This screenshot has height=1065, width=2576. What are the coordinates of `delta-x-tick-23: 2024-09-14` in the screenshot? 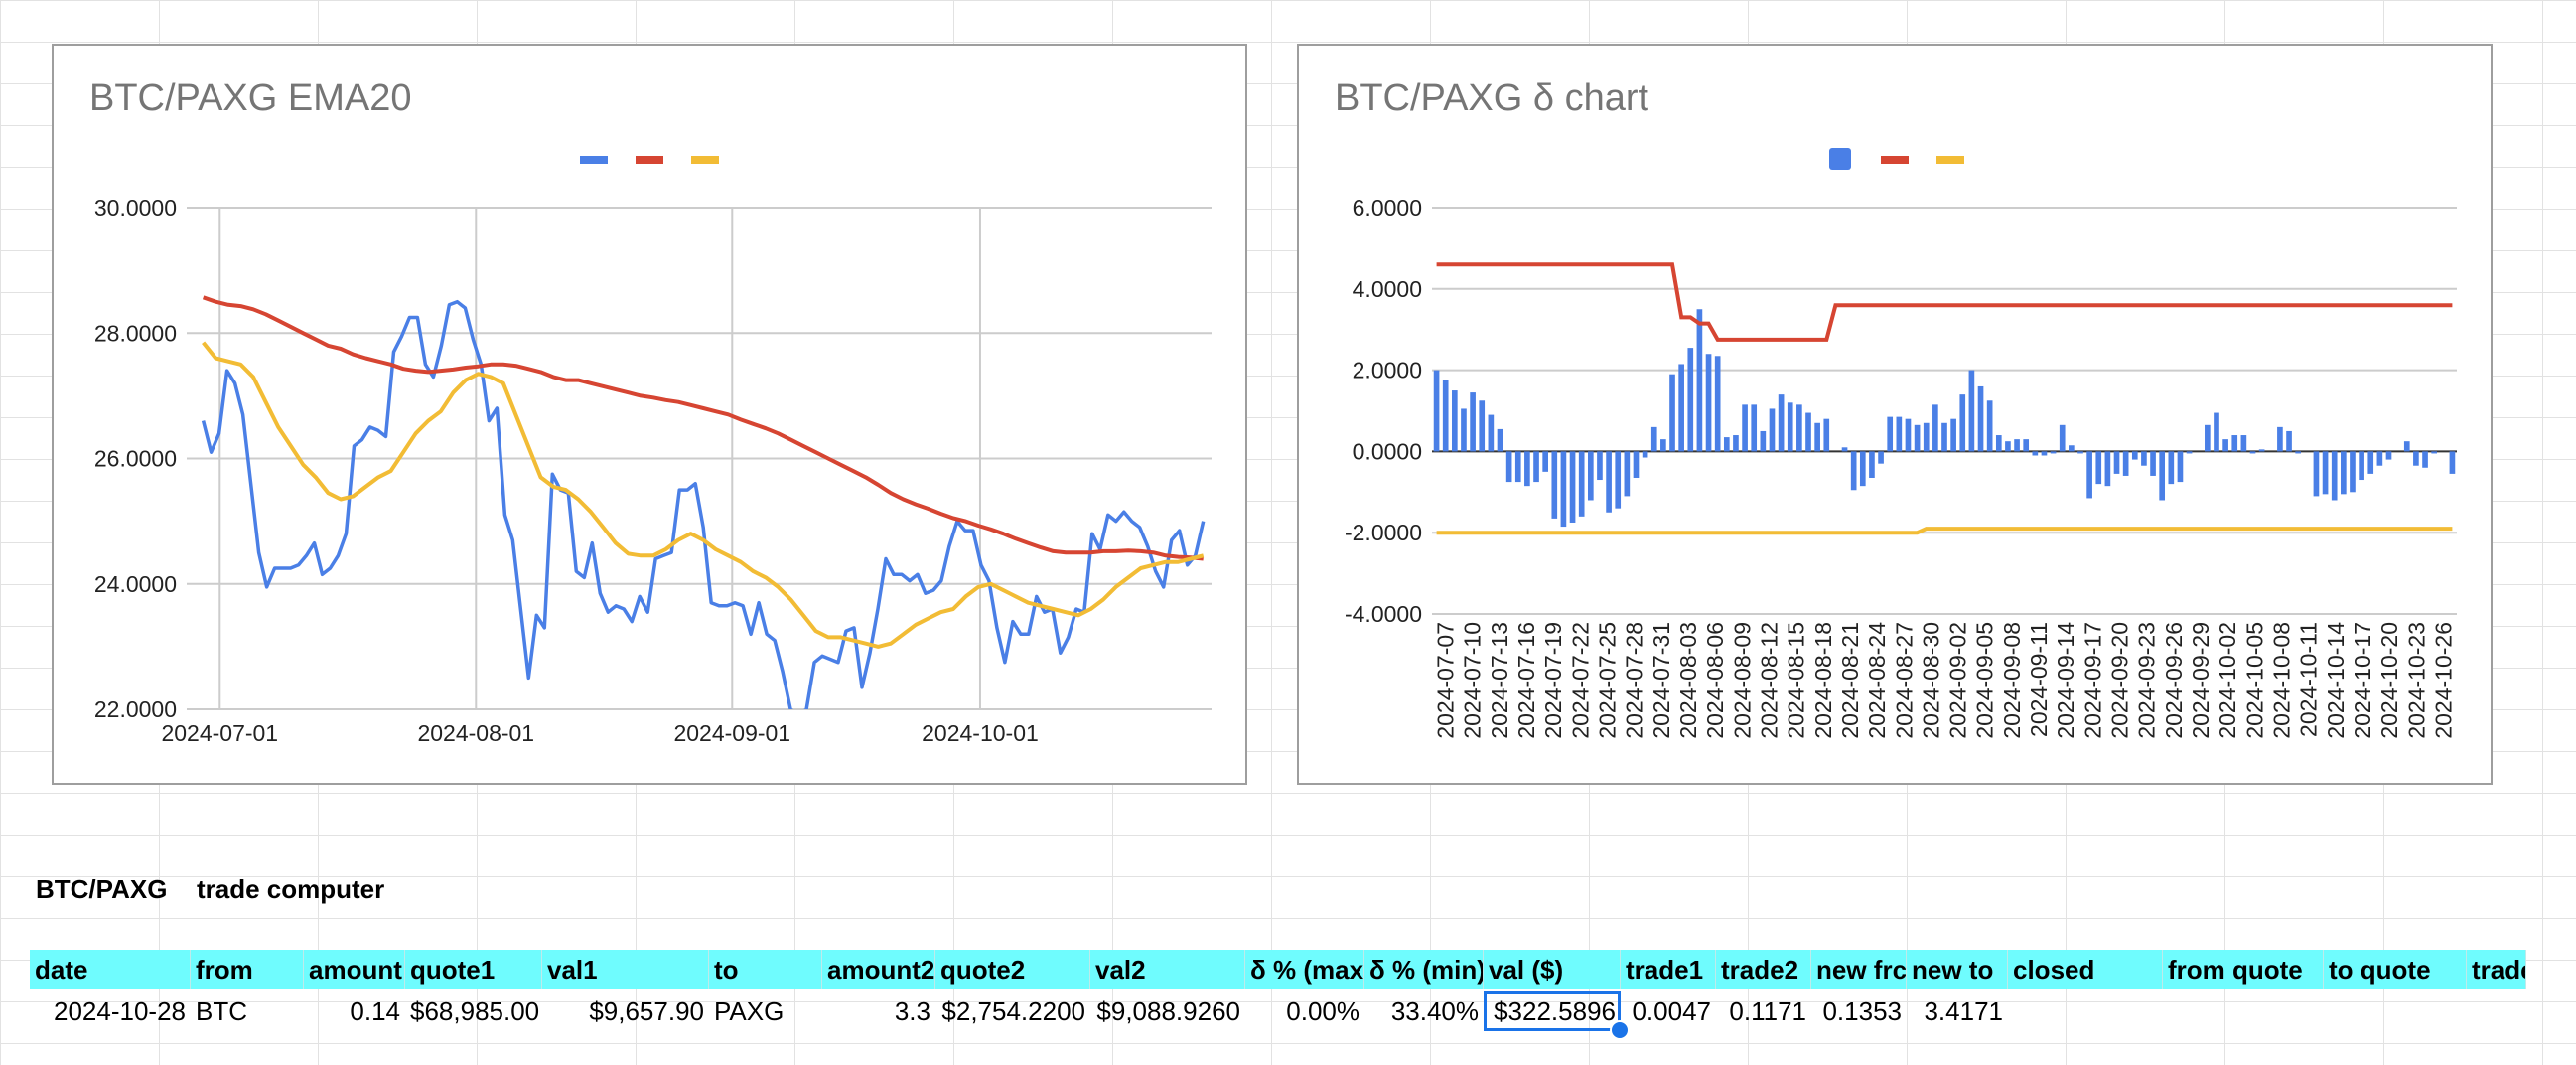 It's located at (2065, 680).